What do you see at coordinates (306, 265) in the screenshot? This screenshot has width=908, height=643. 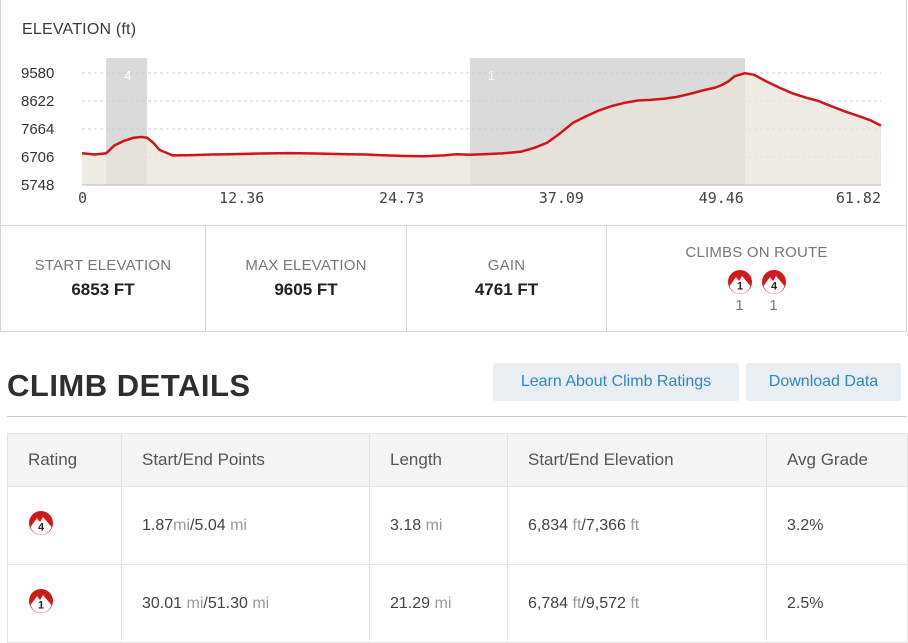 I see `max-elevation-label: MAX ELEVATION` at bounding box center [306, 265].